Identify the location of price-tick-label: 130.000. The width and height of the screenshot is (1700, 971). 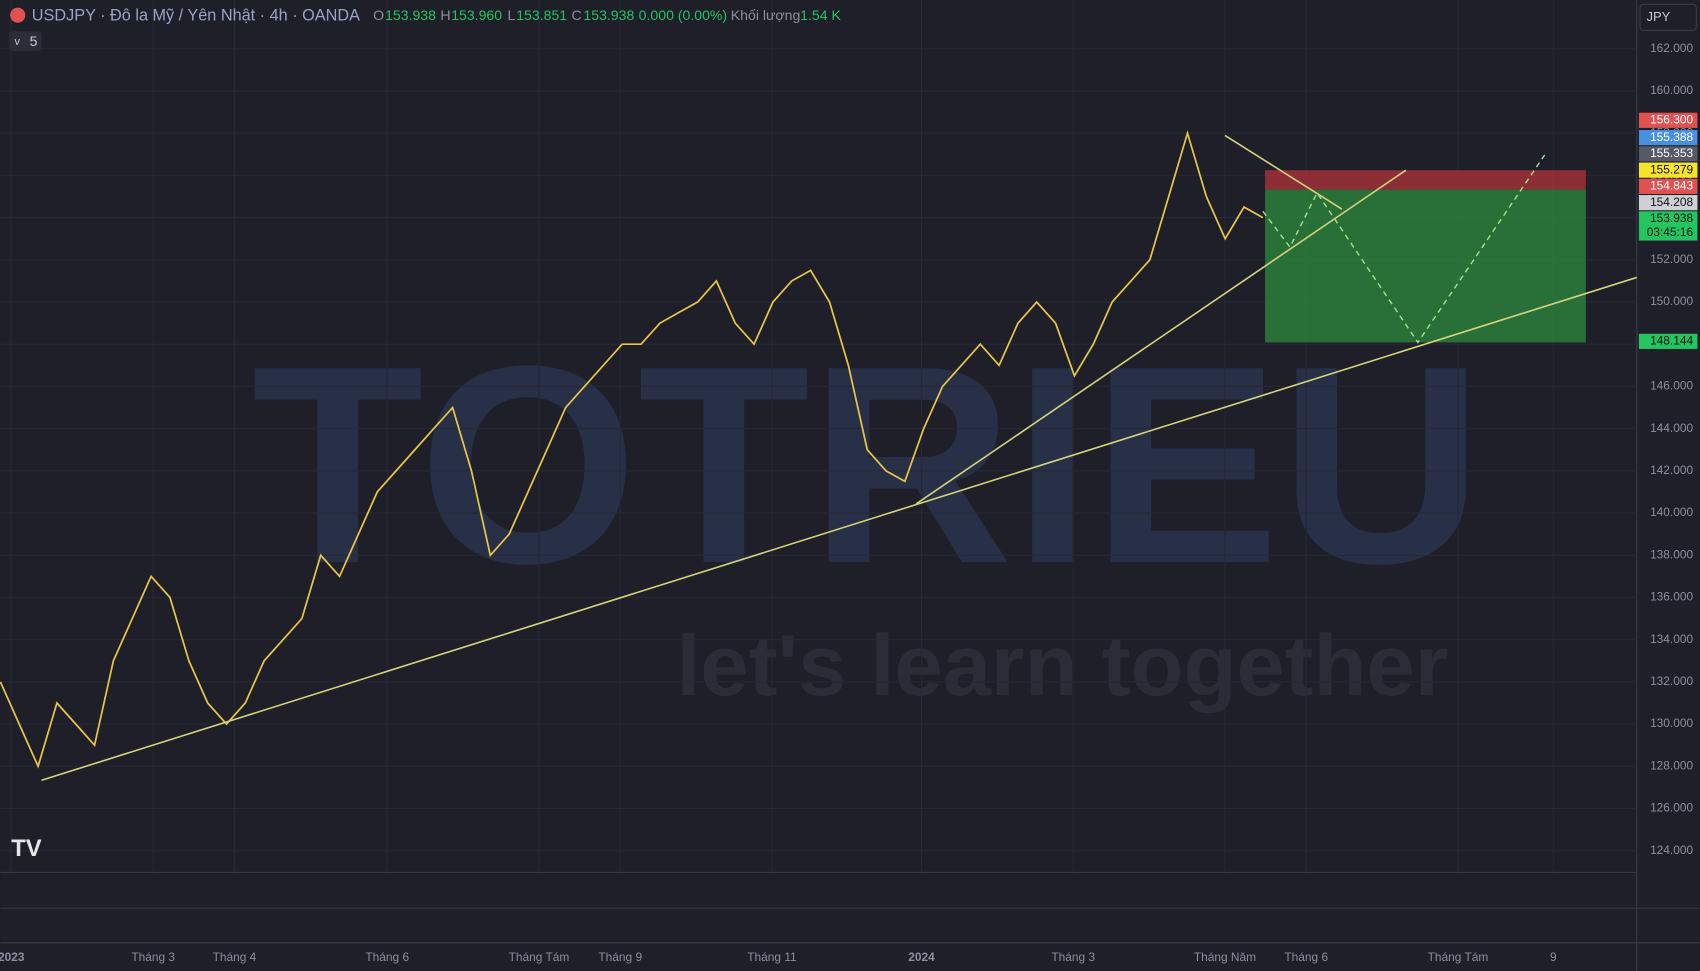
(1671, 723).